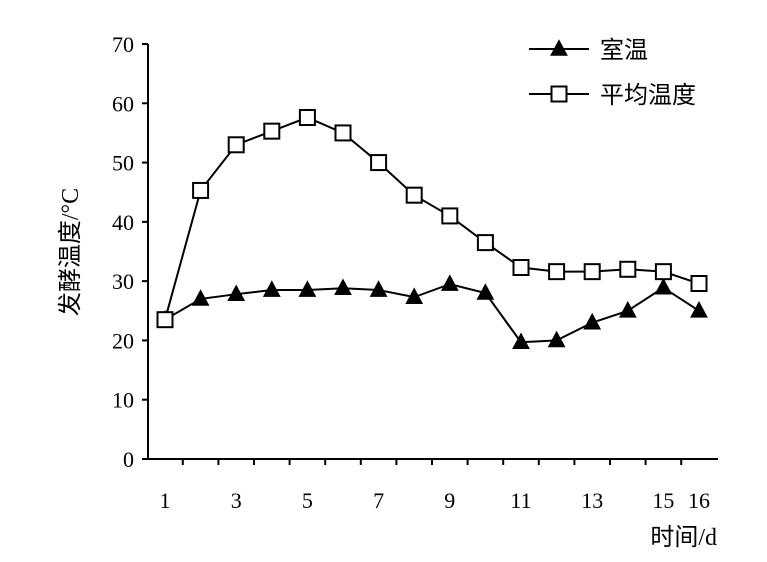 This screenshot has width=767, height=562. Describe the element at coordinates (236, 500) in the screenshot. I see `x-tick-label-3: 3` at that location.